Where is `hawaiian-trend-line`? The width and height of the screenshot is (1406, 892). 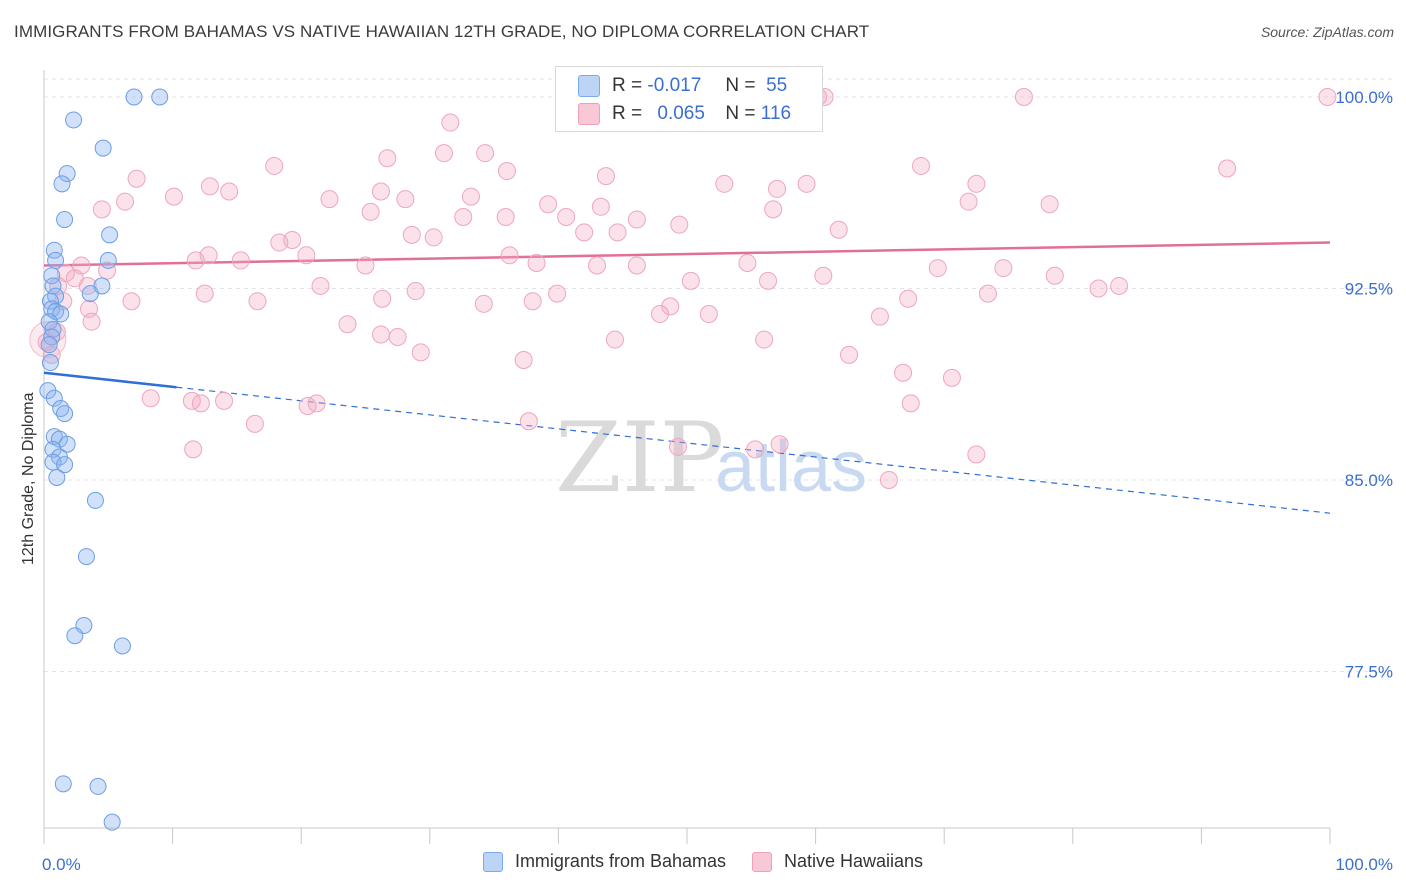 hawaiian-trend-line is located at coordinates (687, 254).